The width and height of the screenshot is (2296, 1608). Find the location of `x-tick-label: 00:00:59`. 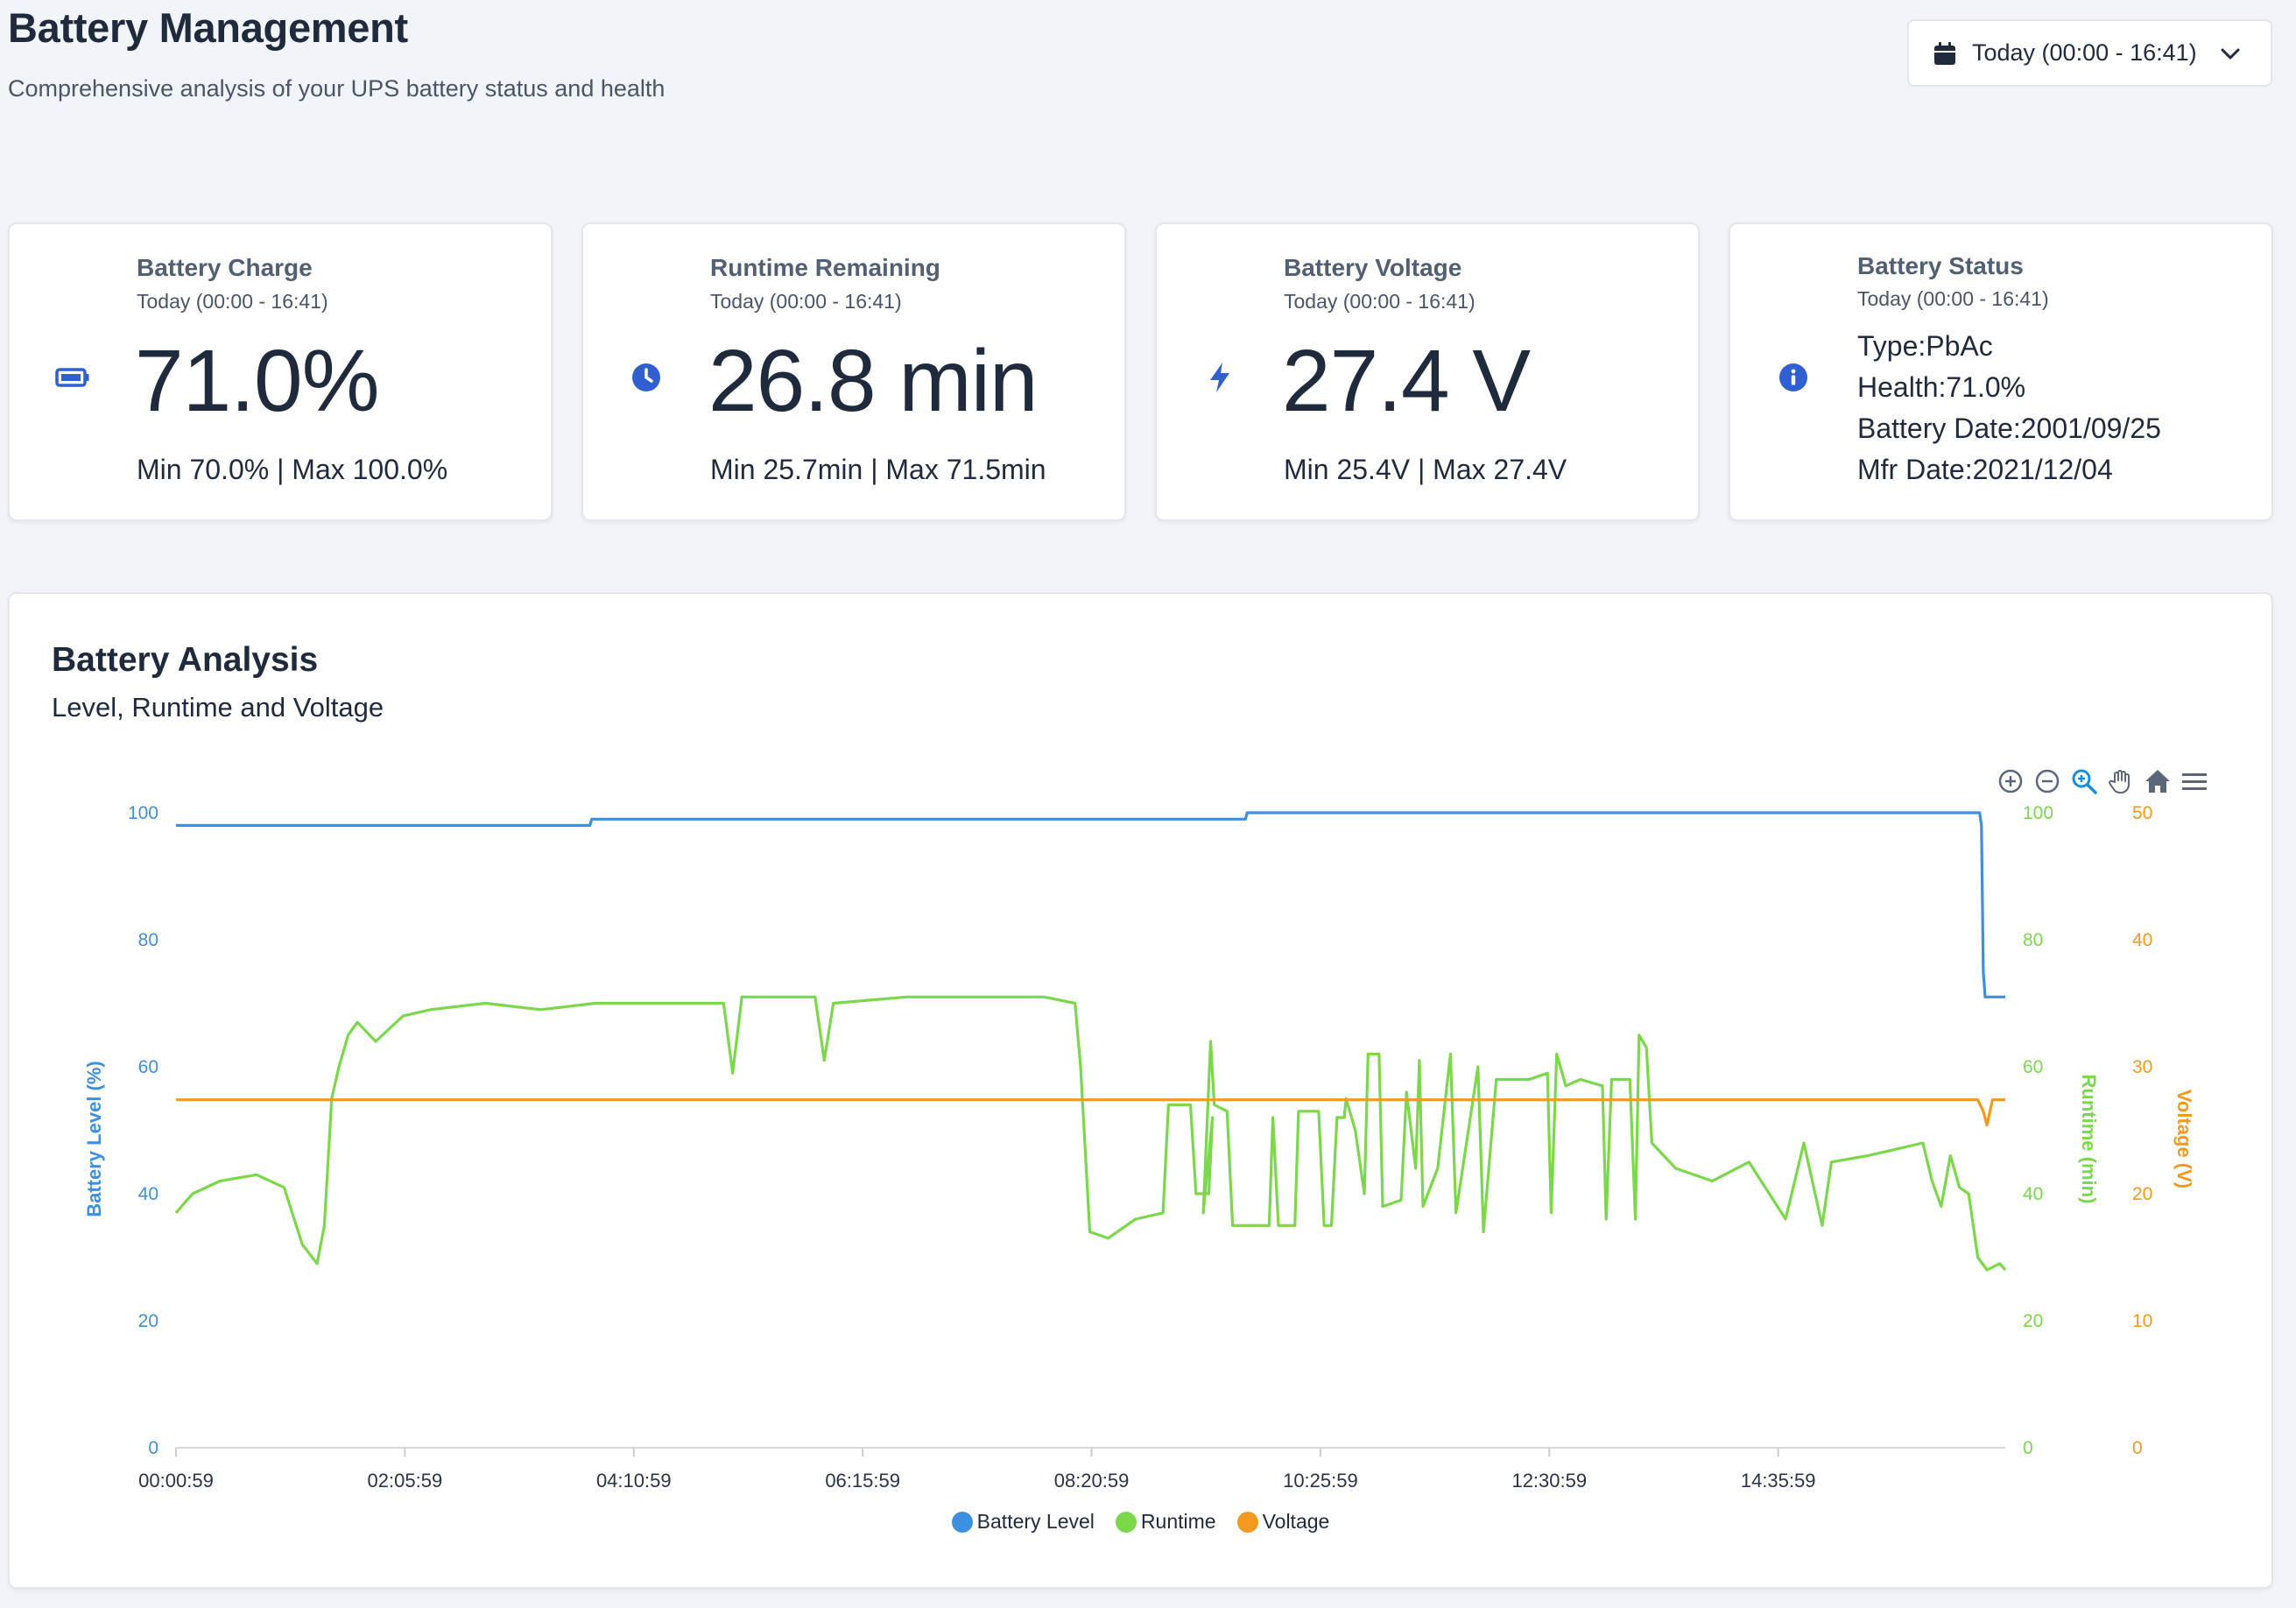

x-tick-label: 00:00:59 is located at coordinates (176, 1481).